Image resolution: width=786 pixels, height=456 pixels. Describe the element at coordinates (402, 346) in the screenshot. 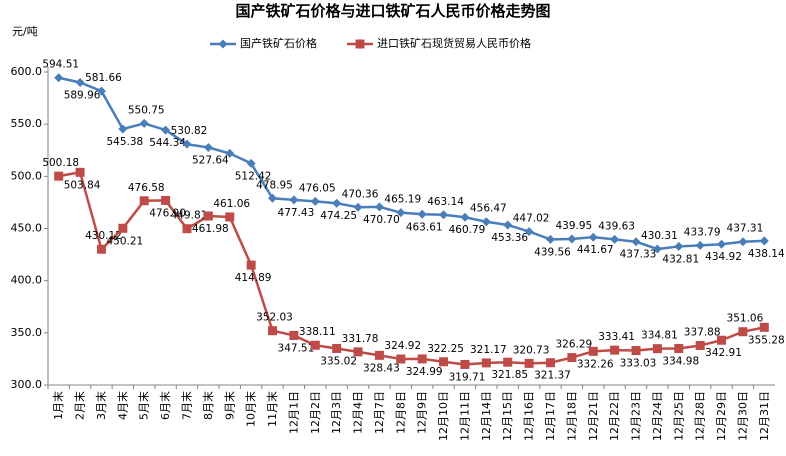

I see `data-label: 324.92` at that location.